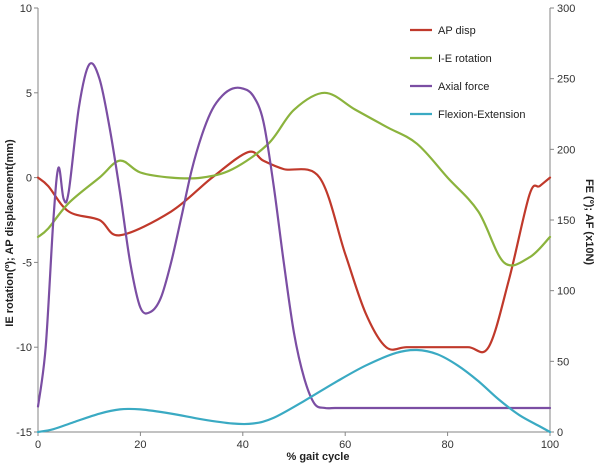 This screenshot has width=598, height=468. I want to click on x-tick-label: 80, so click(447, 445).